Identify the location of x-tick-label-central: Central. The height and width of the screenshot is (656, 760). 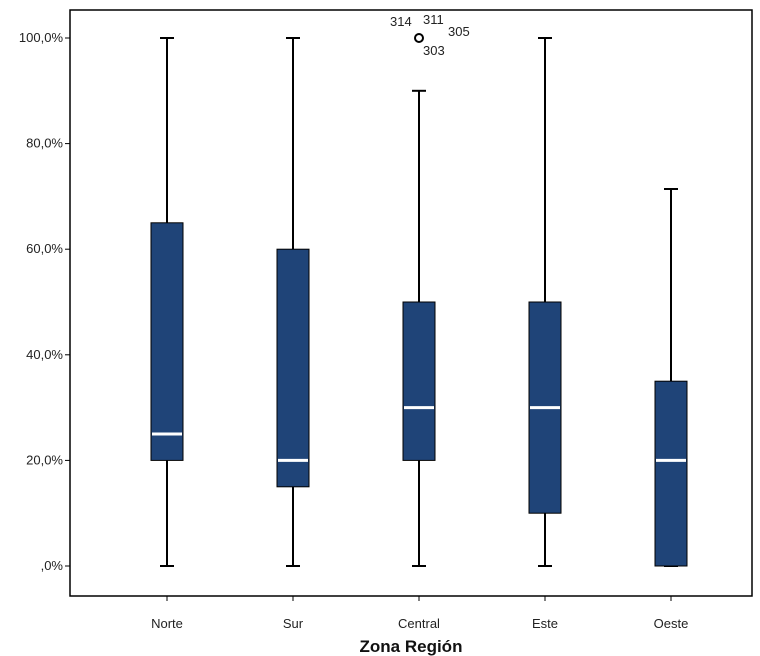
(419, 623).